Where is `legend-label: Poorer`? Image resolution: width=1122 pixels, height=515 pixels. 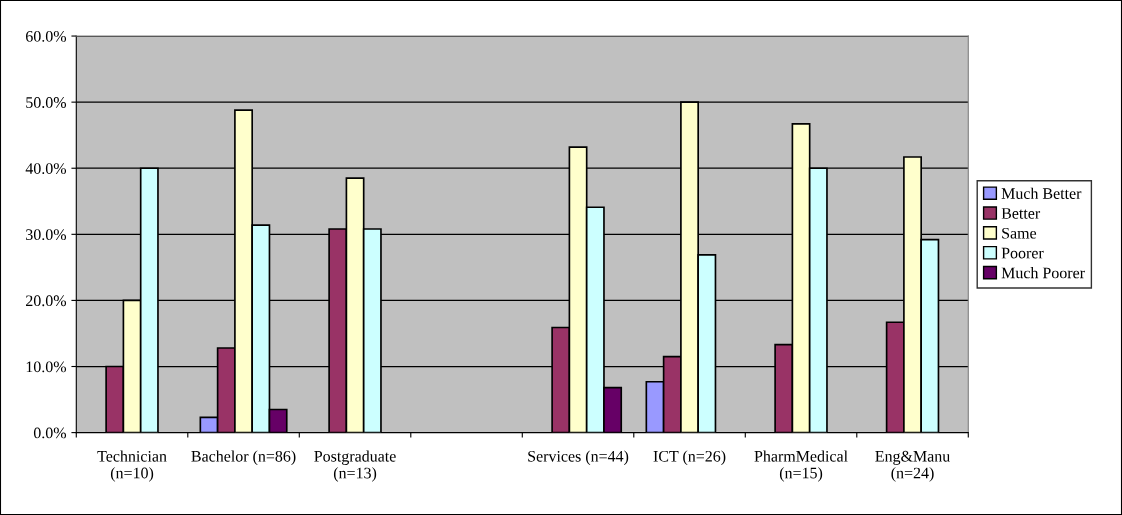
legend-label: Poorer is located at coordinates (1022, 253).